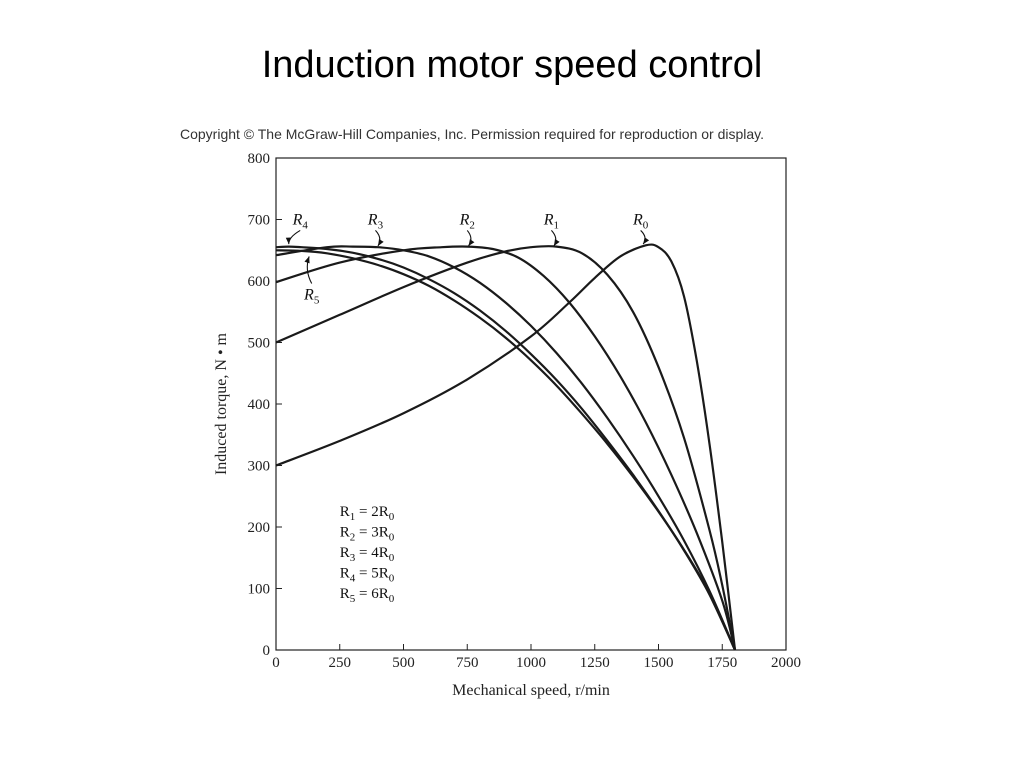  What do you see at coordinates (367, 574) in the screenshot?
I see `legend-entry: R4 = 5R0` at bounding box center [367, 574].